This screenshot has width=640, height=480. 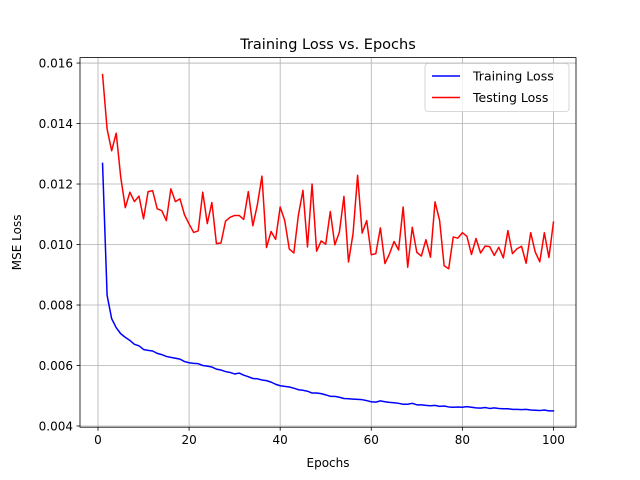 I want to click on y-tick-label: 0.016, so click(x=56, y=63).